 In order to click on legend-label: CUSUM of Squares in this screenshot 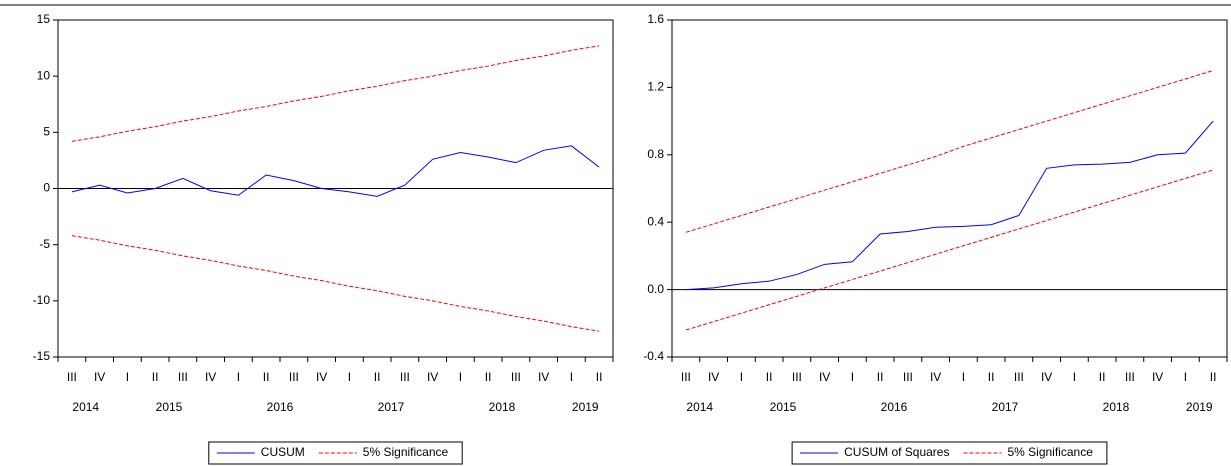, I will do `click(896, 452)`.